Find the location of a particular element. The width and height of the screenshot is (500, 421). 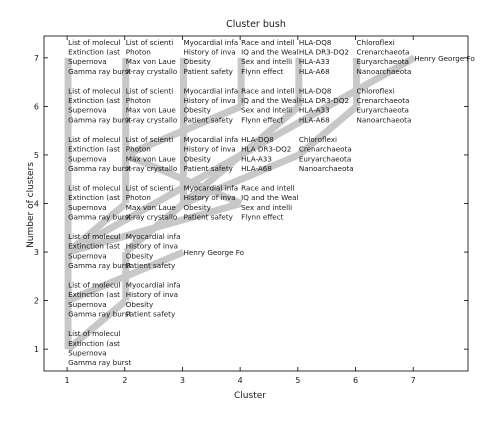

cluster-member-label: IQ and the Weal is located at coordinates (269, 197).